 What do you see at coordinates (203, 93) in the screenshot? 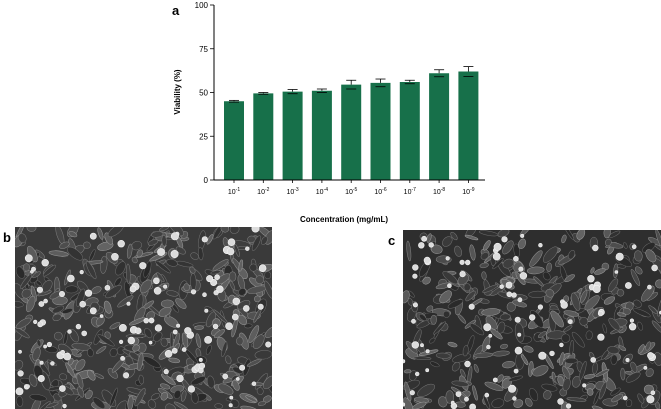
I see `y-tick-label-50: 50` at bounding box center [203, 93].